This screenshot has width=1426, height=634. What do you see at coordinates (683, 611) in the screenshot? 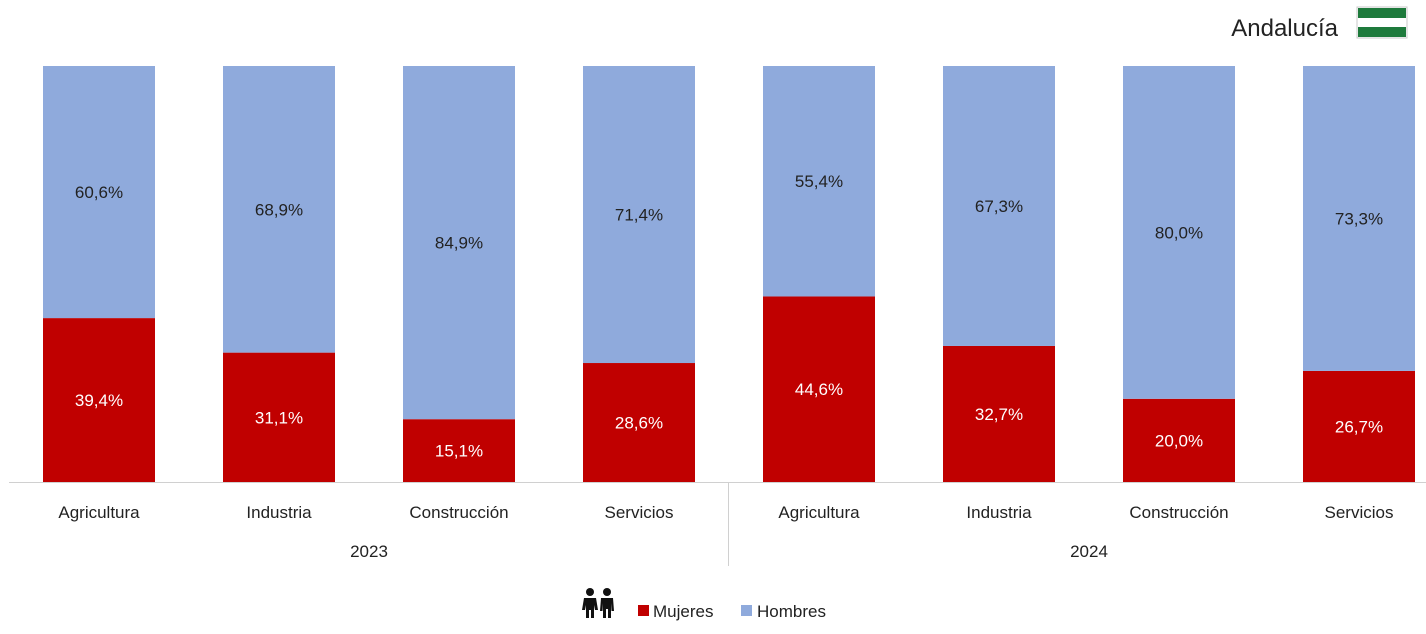
I see `legend-label-mujeres: Mujeres` at bounding box center [683, 611].